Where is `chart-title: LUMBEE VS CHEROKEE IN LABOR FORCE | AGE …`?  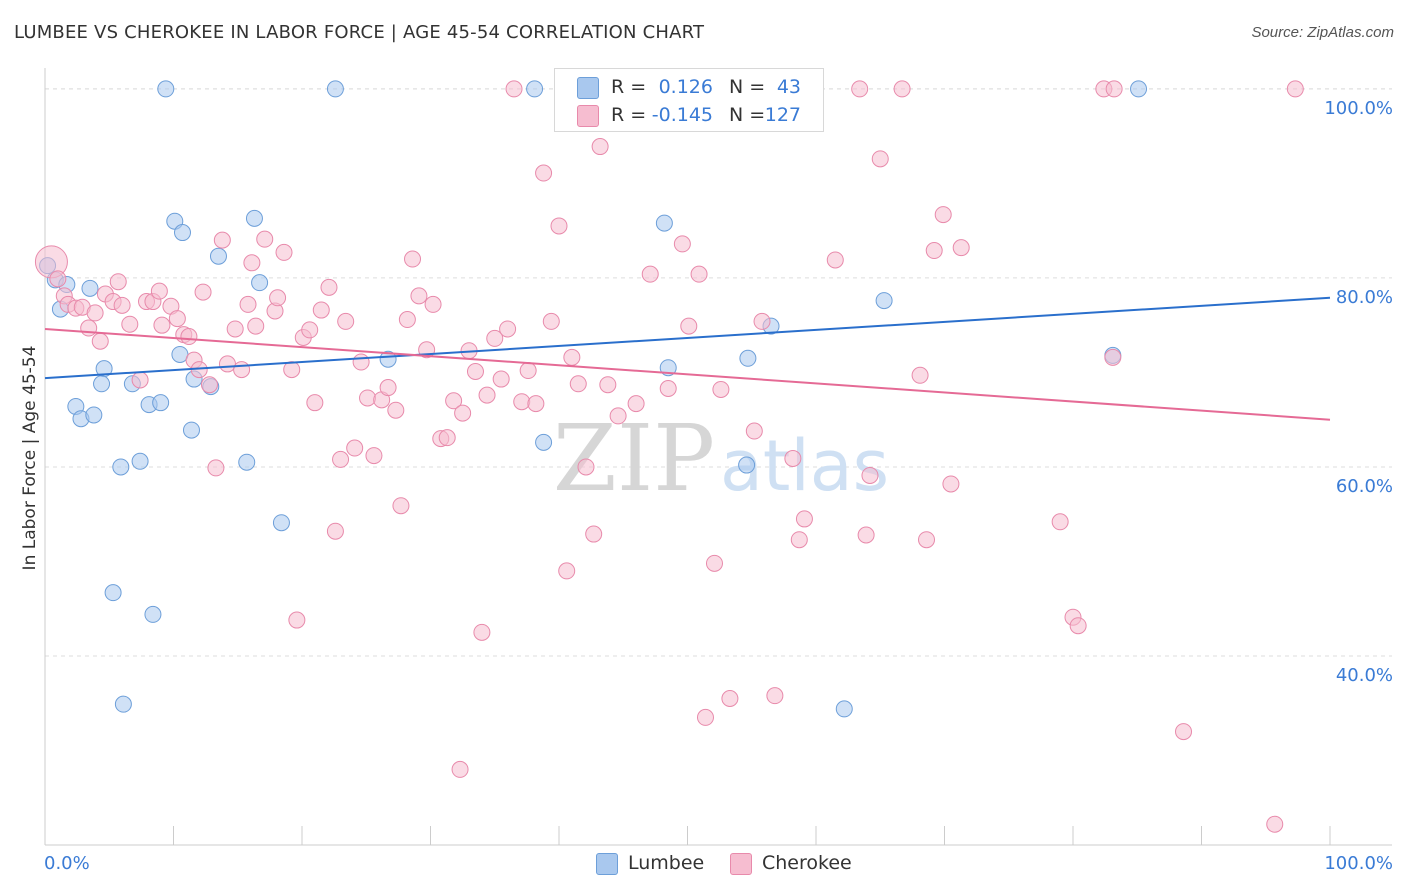 chart-title: LUMBEE VS CHEROKEE IN LABOR FORCE | AGE … is located at coordinates (359, 32).